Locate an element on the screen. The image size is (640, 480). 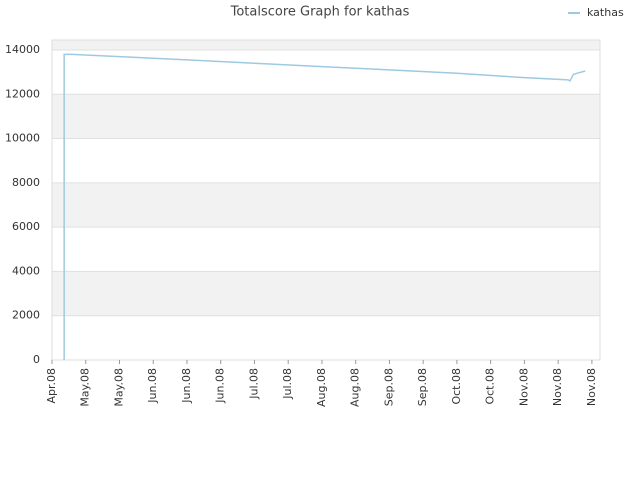
legend-label: kathas is located at coordinates (605, 12).